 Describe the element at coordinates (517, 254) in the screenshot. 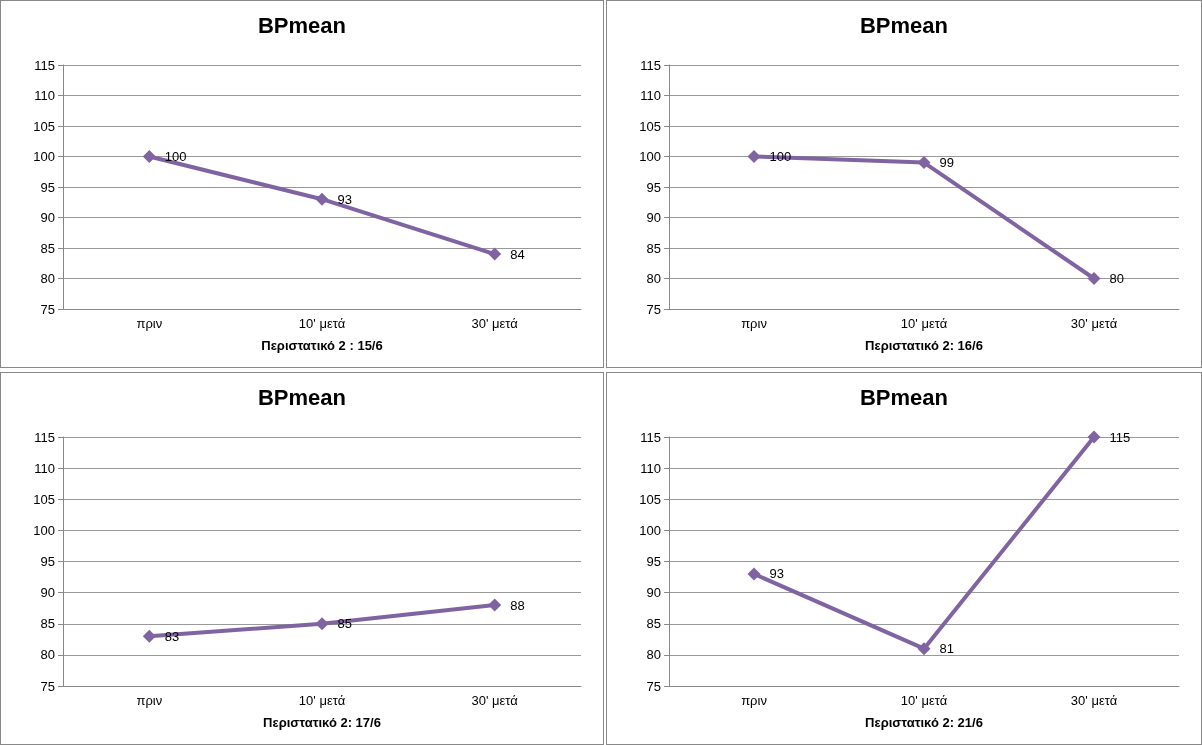

I see `data-label: 84` at that location.